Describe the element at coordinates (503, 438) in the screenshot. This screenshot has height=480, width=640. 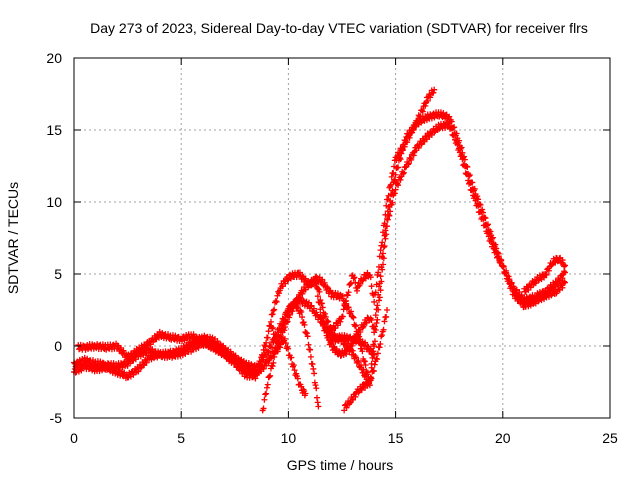
I see `x-tick-label: 20` at that location.